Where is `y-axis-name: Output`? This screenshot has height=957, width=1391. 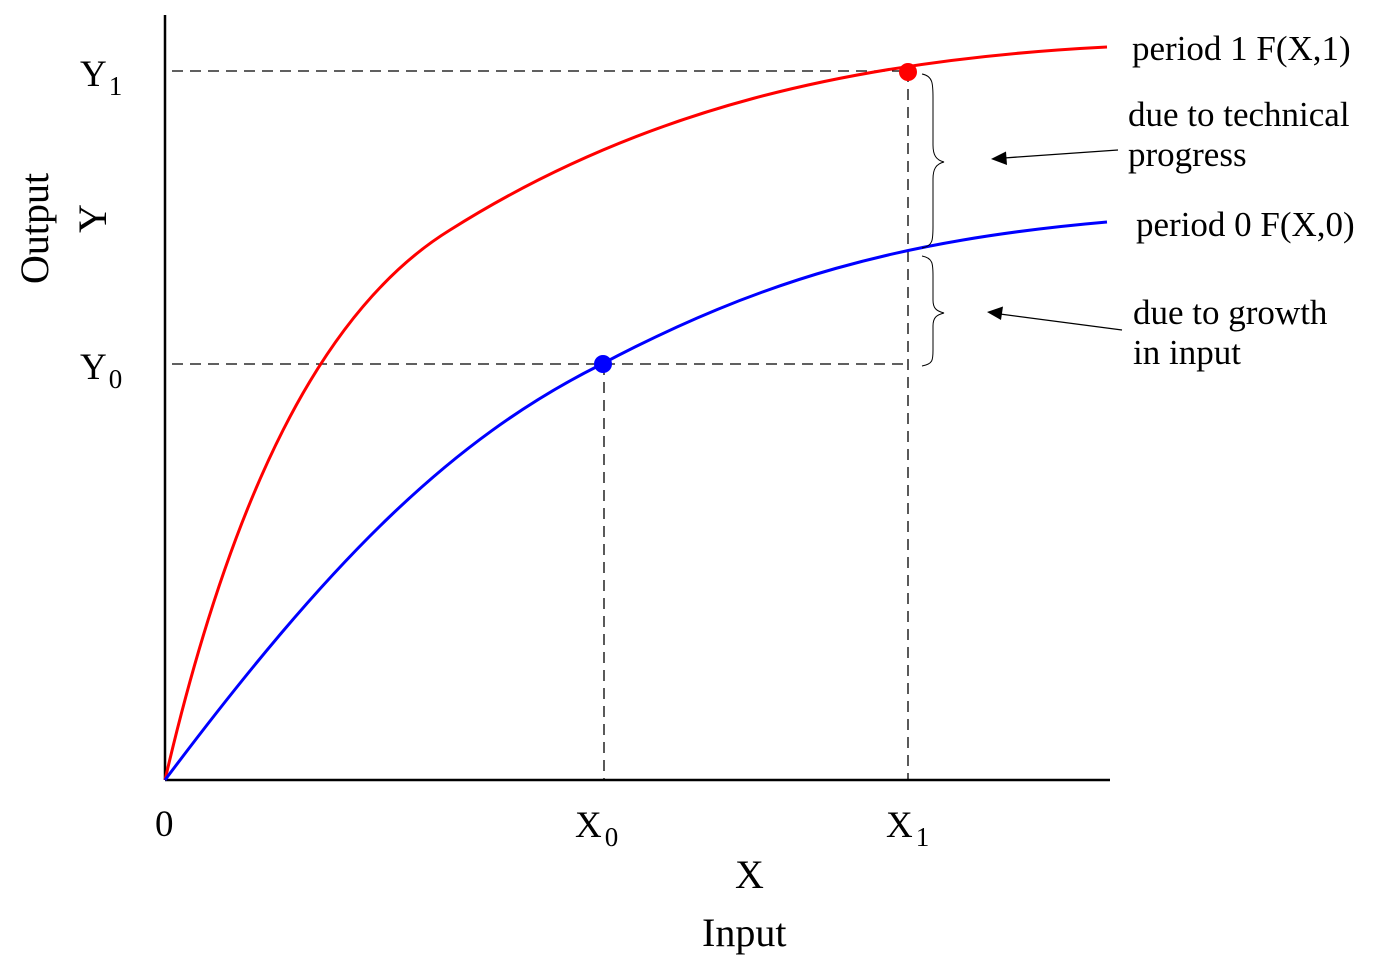
y-axis-name: Output is located at coordinates (34, 228).